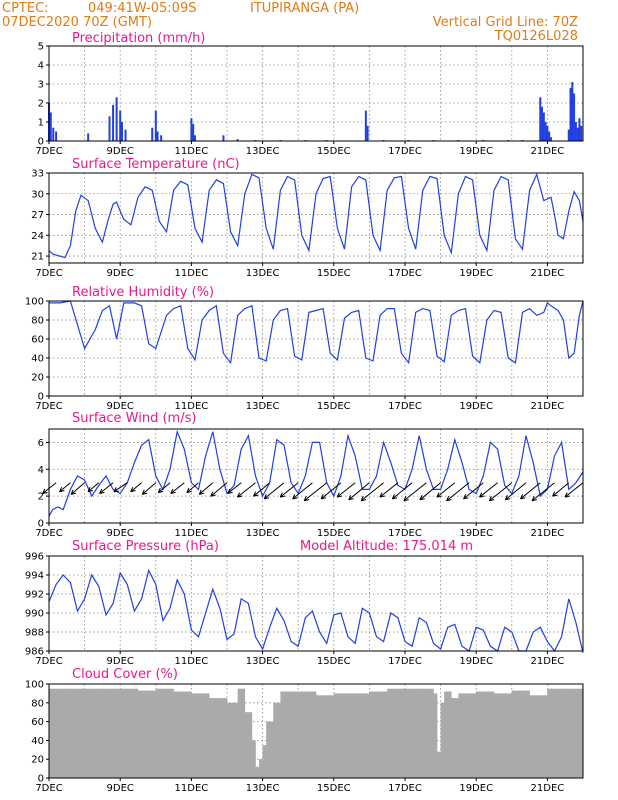 The width and height of the screenshot is (618, 800). Describe the element at coordinates (536, 36) in the screenshot. I see `header-model: TQ0126L028` at that location.